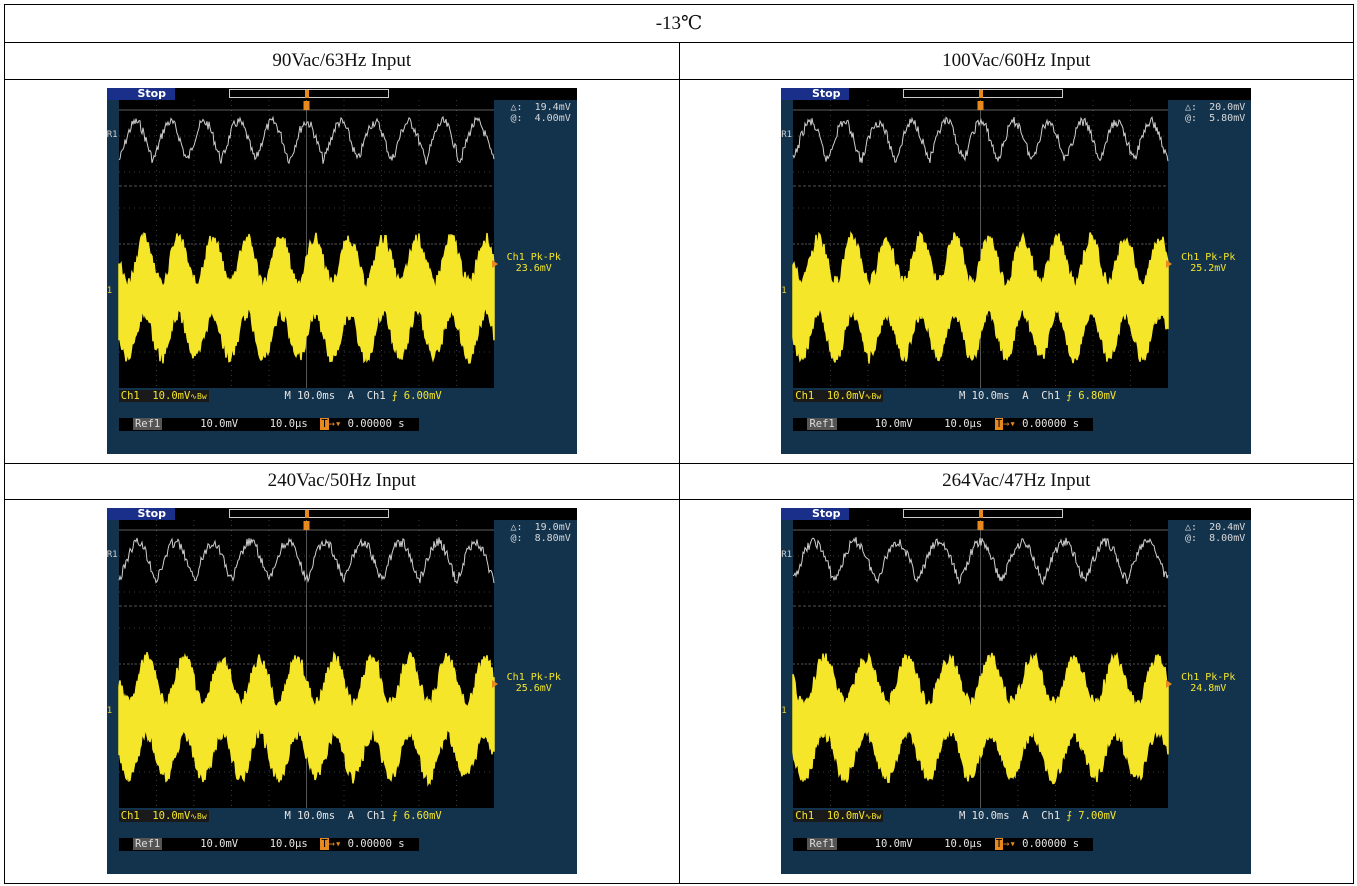 The height and width of the screenshot is (886, 1357). Describe the element at coordinates (679, 23) in the screenshot. I see `table-title: -13℃` at that location.